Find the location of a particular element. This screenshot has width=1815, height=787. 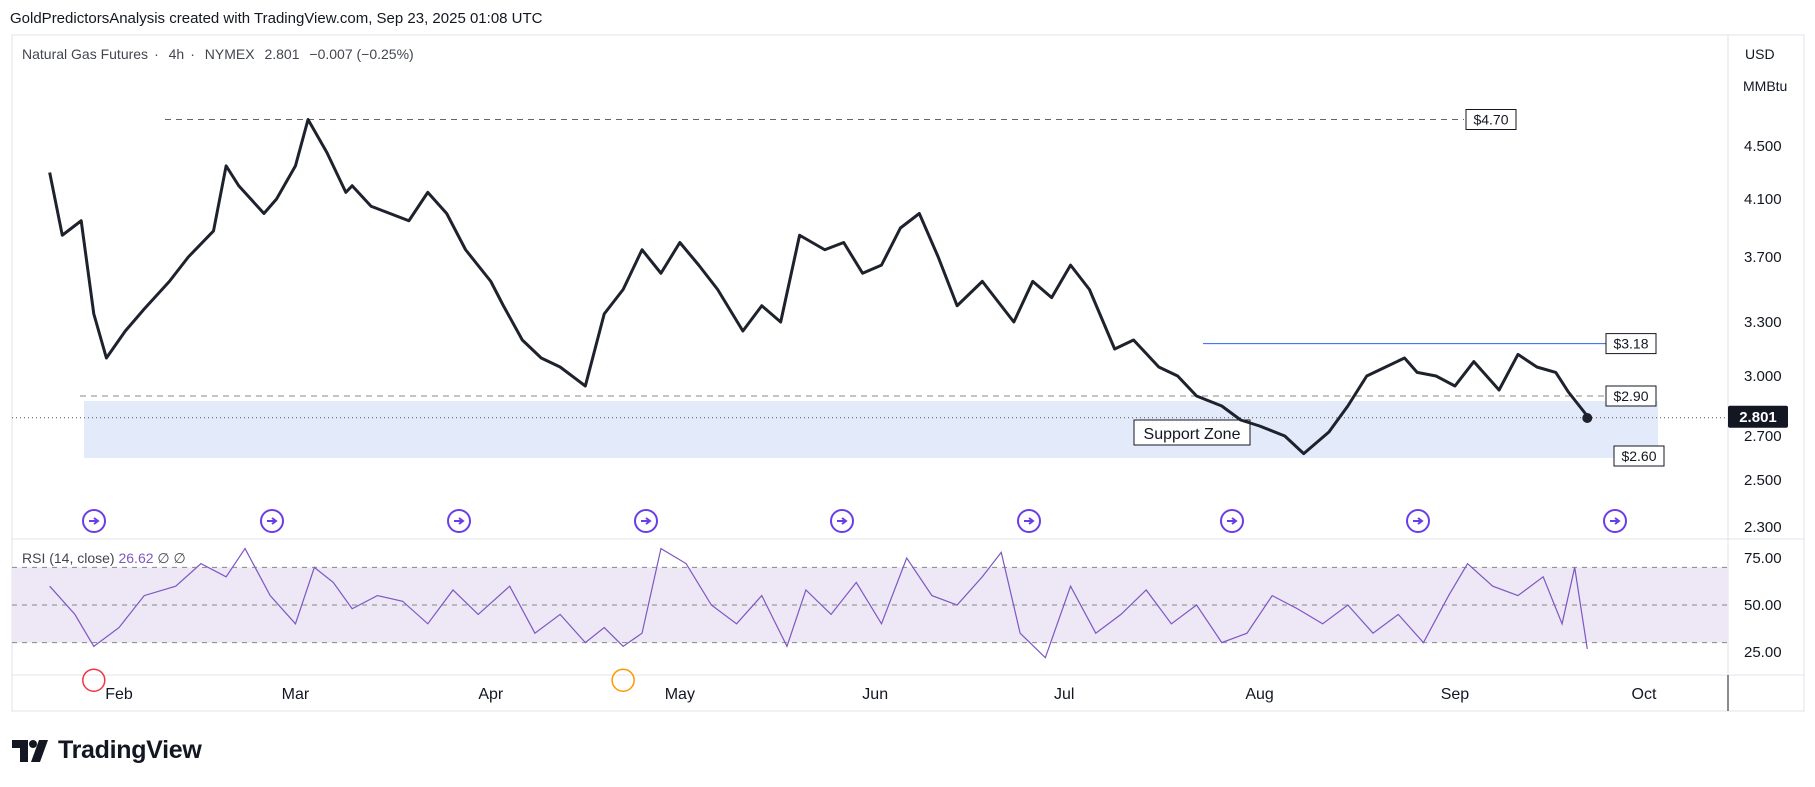

rsi-axis-tick: 50.00 is located at coordinates (1763, 605).